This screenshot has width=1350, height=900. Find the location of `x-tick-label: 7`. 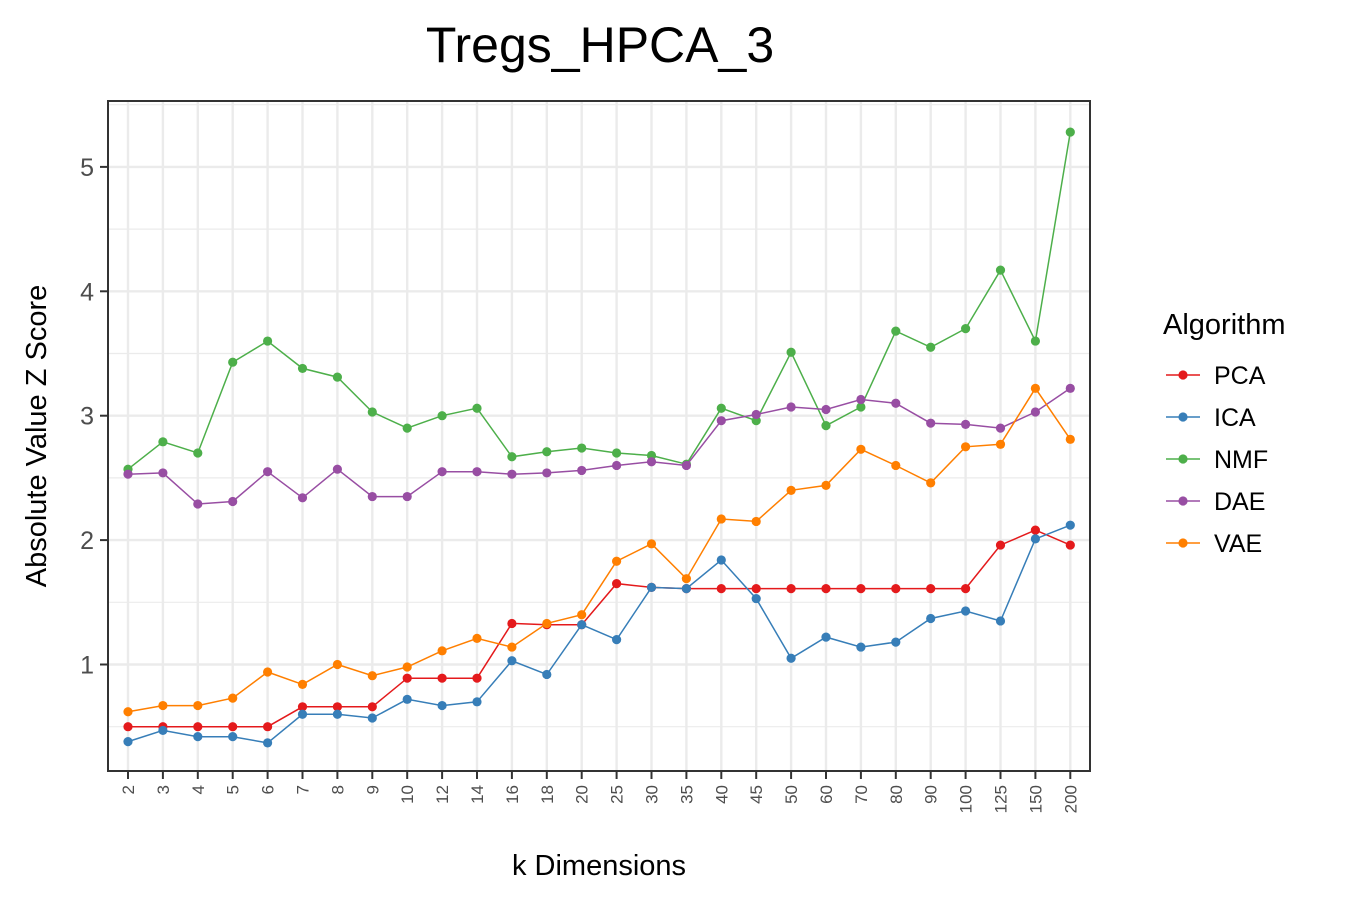

x-tick-label: 7 is located at coordinates (303, 789).